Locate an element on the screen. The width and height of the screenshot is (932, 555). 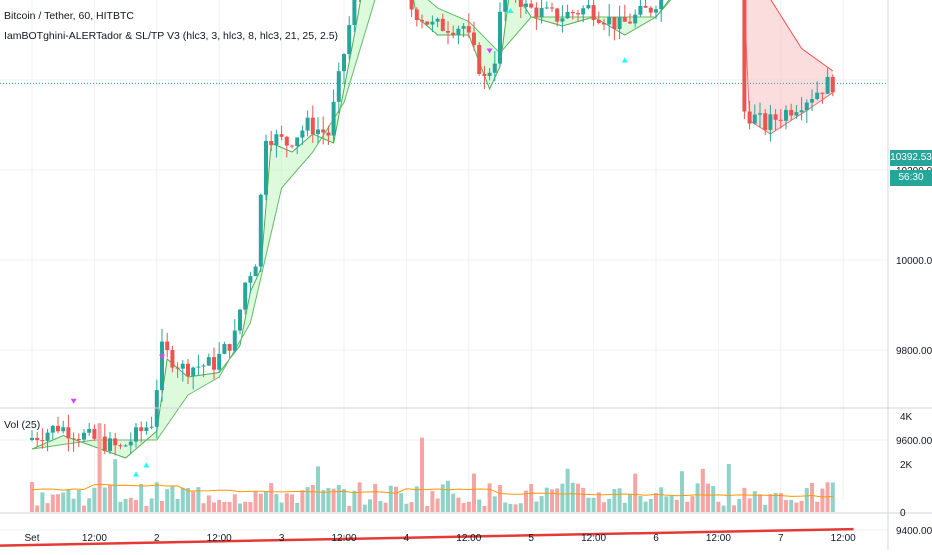
volume-ma-line is located at coordinates (432, 490).